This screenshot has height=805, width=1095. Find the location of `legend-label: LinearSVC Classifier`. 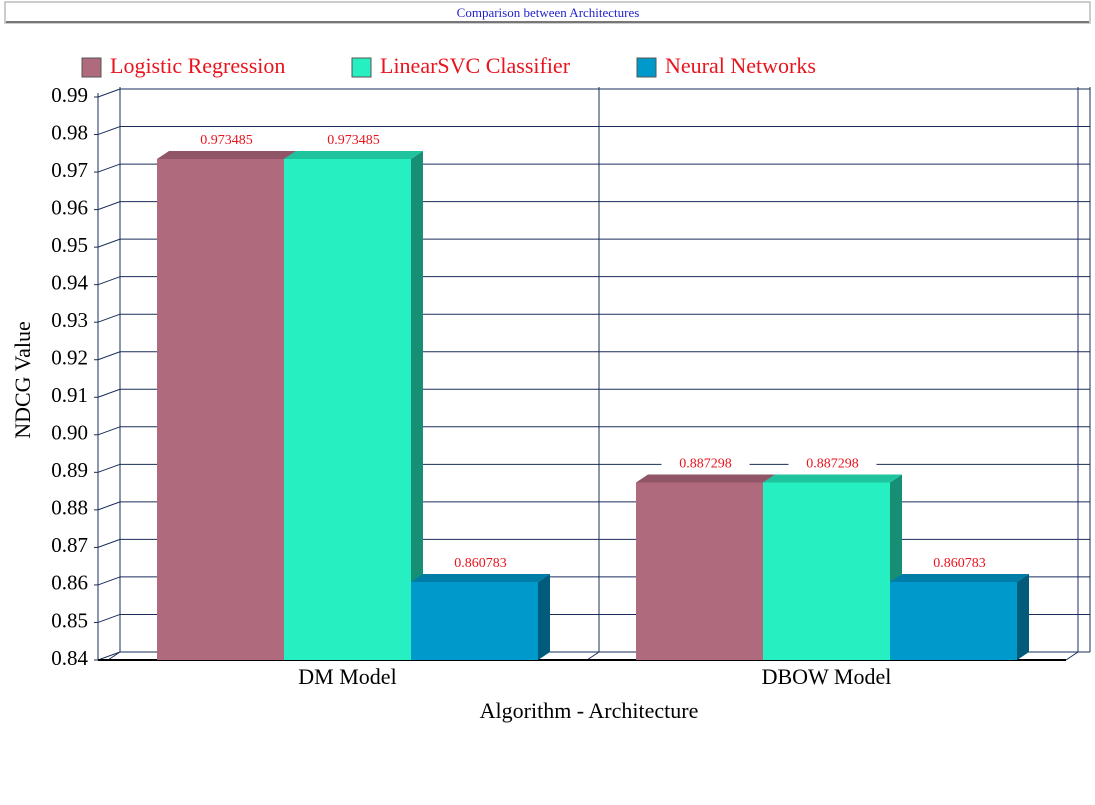

legend-label: LinearSVC Classifier is located at coordinates (475, 65).